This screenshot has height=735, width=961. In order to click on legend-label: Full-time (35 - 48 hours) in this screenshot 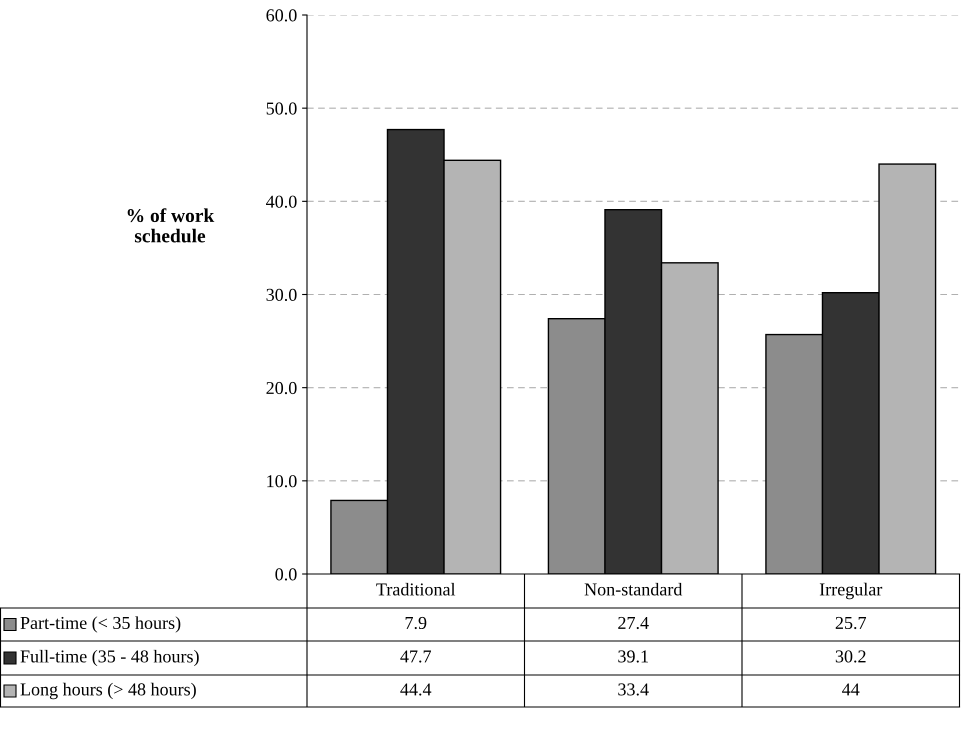, I will do `click(109, 658)`.